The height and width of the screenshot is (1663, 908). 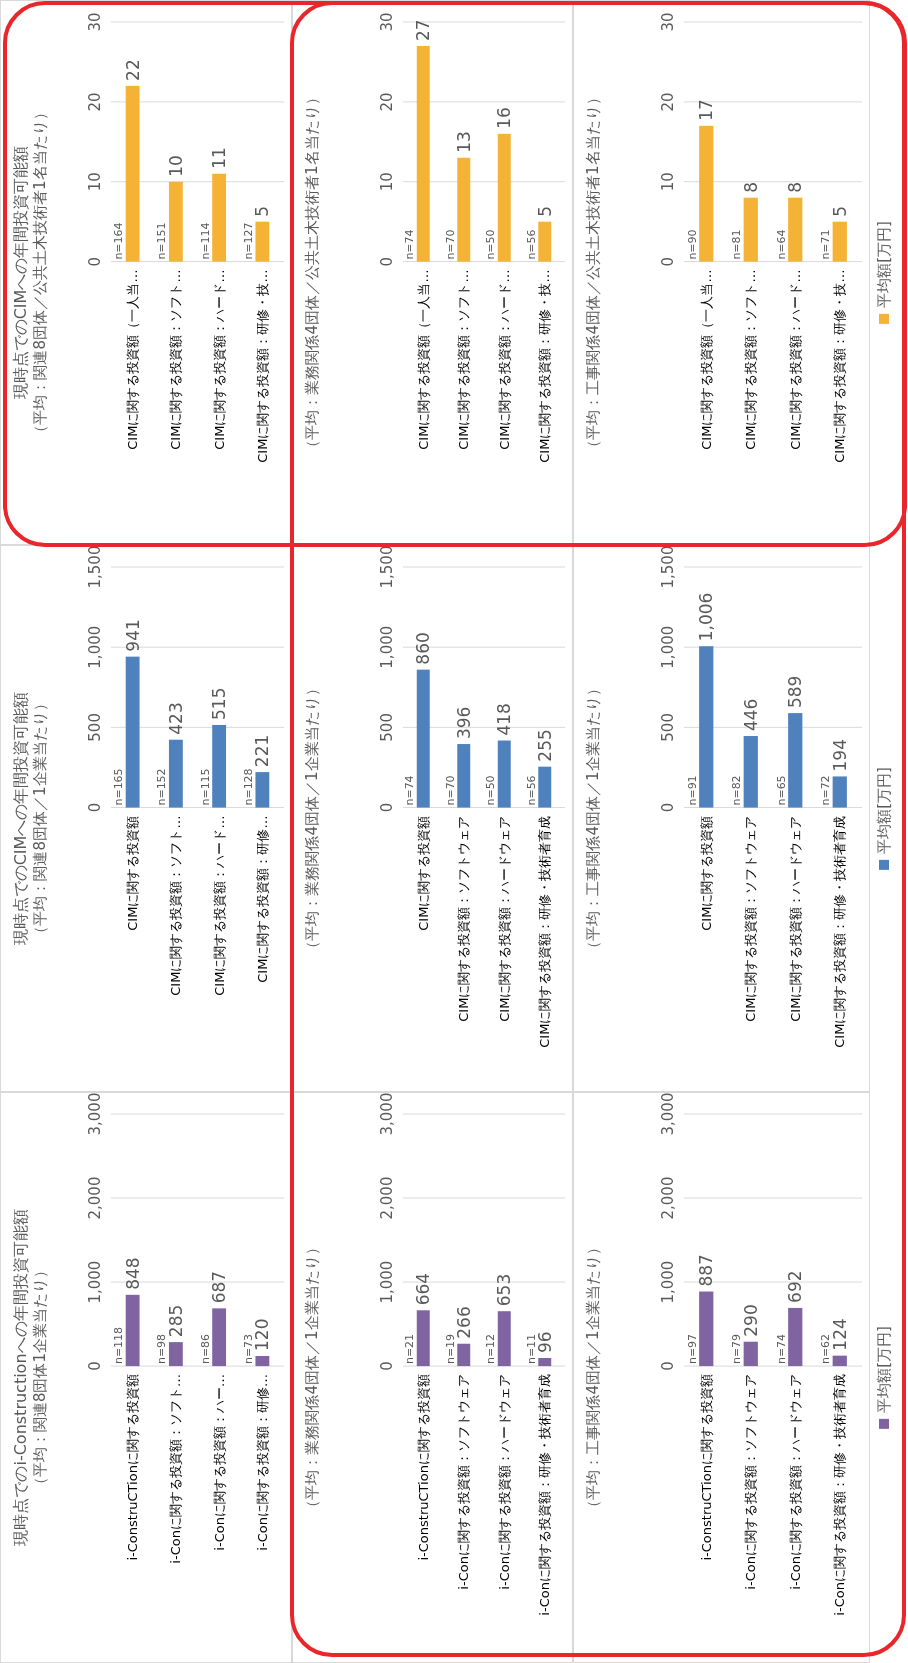 What do you see at coordinates (463, 142) in the screenshot?
I see `data-label: 13` at bounding box center [463, 142].